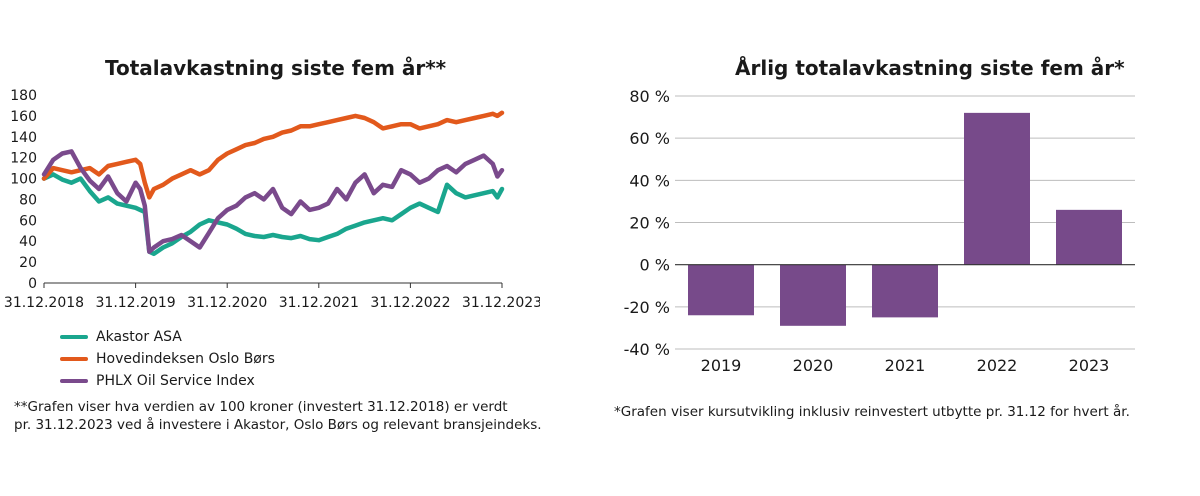 This screenshot has width=1200, height=496. I want to click on bar-2023, so click(1089, 237).